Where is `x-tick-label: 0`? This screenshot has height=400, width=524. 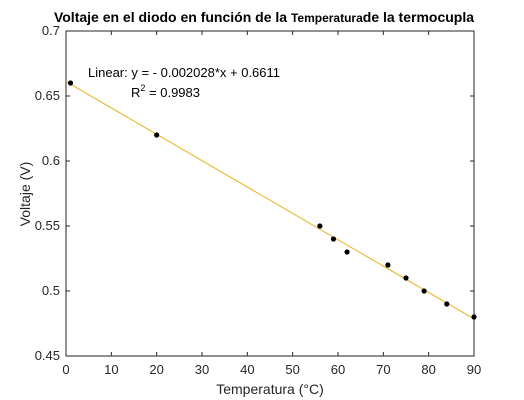
x-tick-label: 0 is located at coordinates (65, 369).